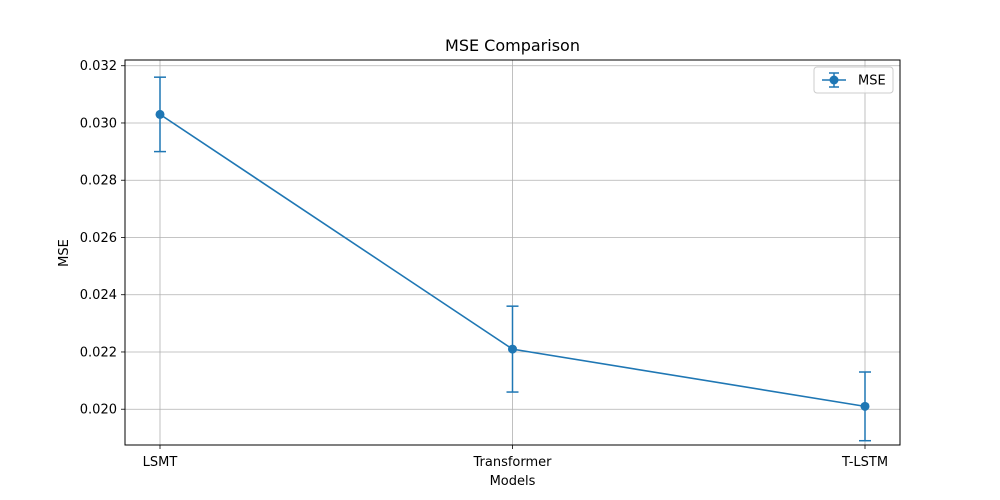 This screenshot has height=500, width=1000. What do you see at coordinates (98, 410) in the screenshot?
I see `y-tick-label: 0.020` at bounding box center [98, 410].